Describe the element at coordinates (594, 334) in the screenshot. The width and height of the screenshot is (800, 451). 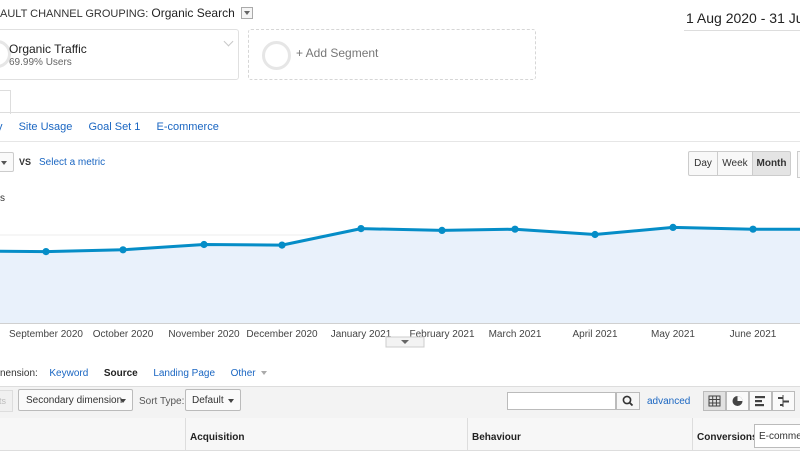
I see `x-tick-label: April 2021` at that location.